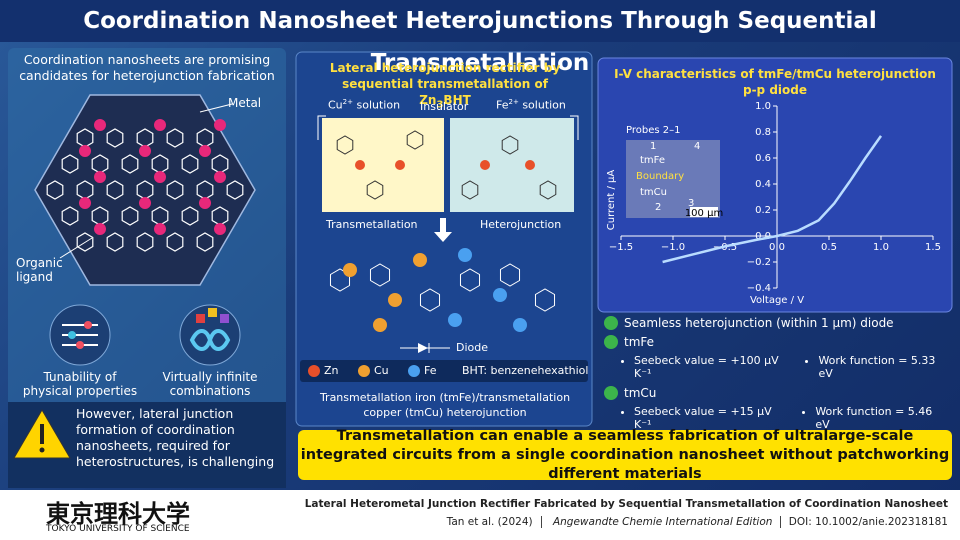 This screenshot has height=540, width=960. I want to click on warning-mark, so click(42, 434).